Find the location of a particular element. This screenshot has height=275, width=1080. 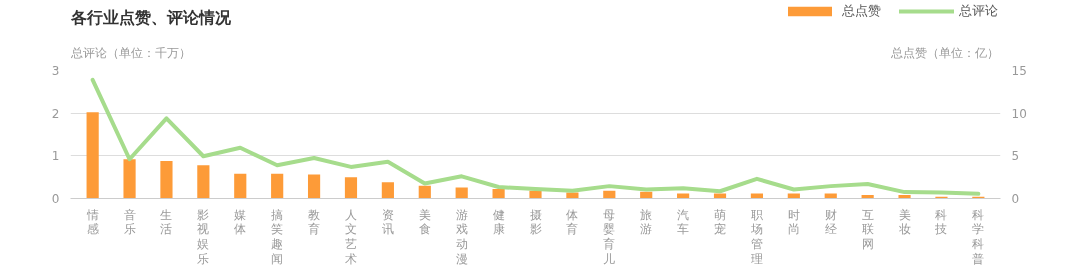

x-tick-label: 母婴育儿 is located at coordinates (609, 236).